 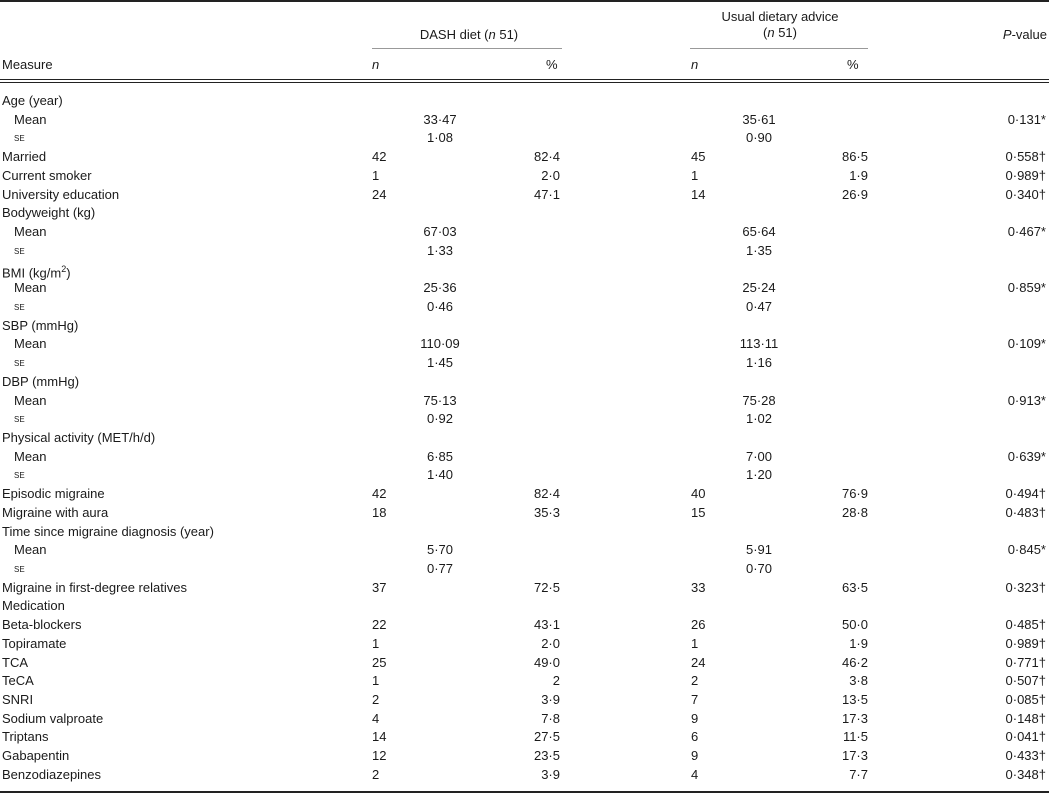 What do you see at coordinates (33, 606) in the screenshot?
I see `row-label: Medication` at bounding box center [33, 606].